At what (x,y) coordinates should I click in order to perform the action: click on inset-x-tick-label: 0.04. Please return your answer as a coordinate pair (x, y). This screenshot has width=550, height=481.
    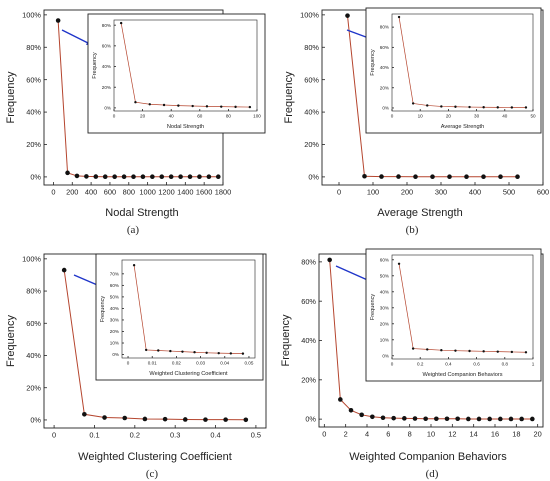
    Looking at the image, I should click on (224, 363).